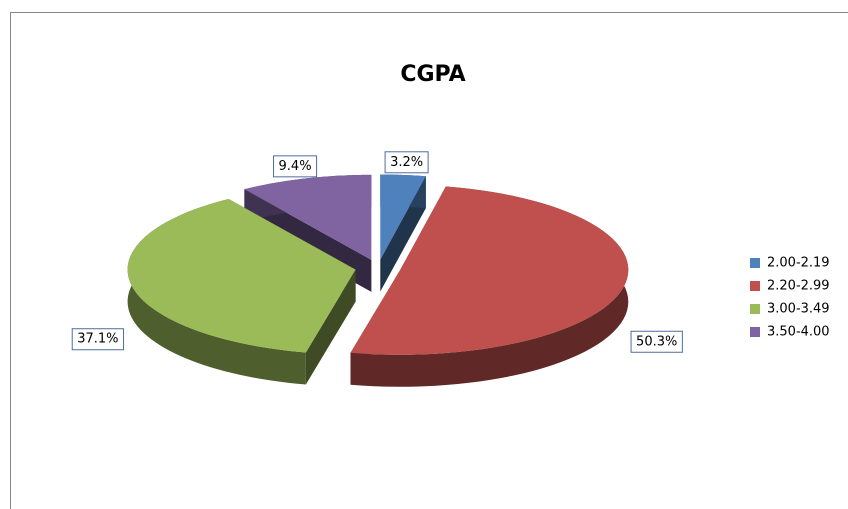 This screenshot has height=509, width=848. I want to click on legend-label: 3.50-4.00, so click(798, 332).